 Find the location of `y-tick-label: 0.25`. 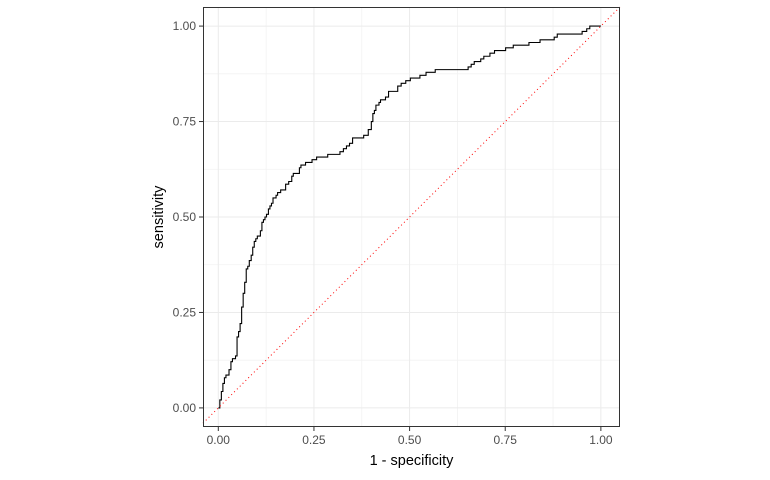

y-tick-label: 0.25 is located at coordinates (185, 312).